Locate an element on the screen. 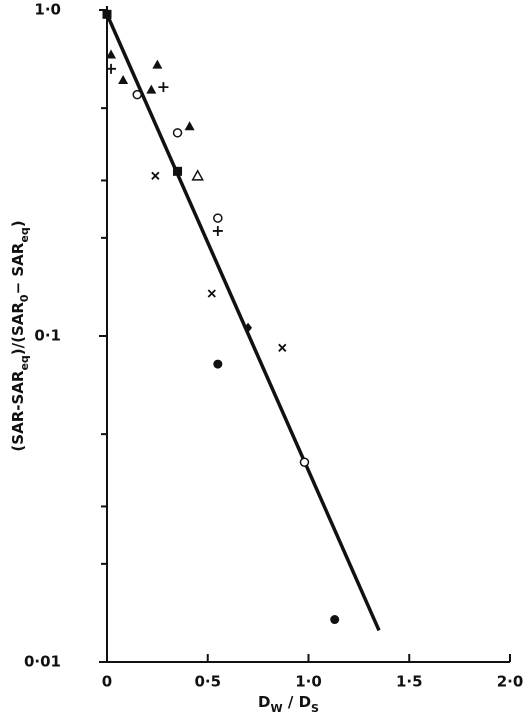 The image size is (529, 721). x-tick-label: 0 is located at coordinates (107, 682).